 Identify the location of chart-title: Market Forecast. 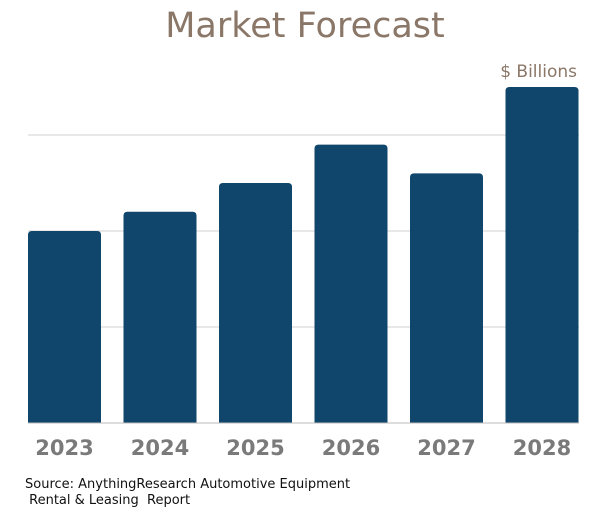
(305, 26).